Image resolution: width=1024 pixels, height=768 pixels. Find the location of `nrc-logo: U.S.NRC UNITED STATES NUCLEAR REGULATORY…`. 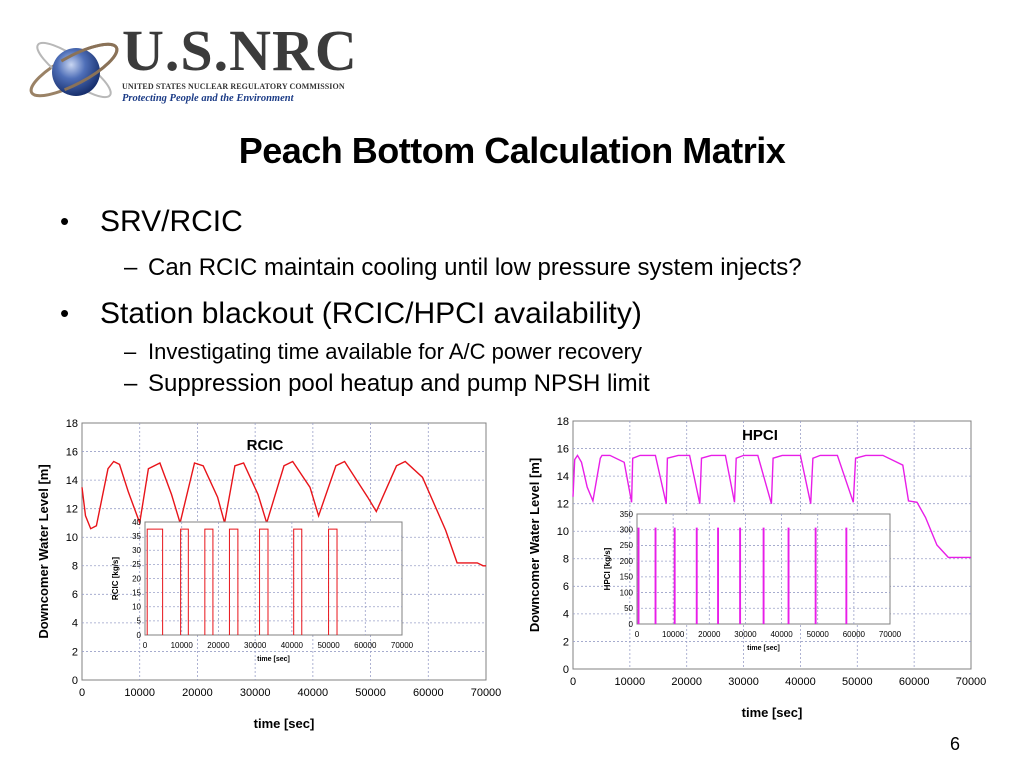

nrc-logo: U.S.NRC UNITED STATES NUCLEAR REGULATORY… is located at coordinates (190, 68).